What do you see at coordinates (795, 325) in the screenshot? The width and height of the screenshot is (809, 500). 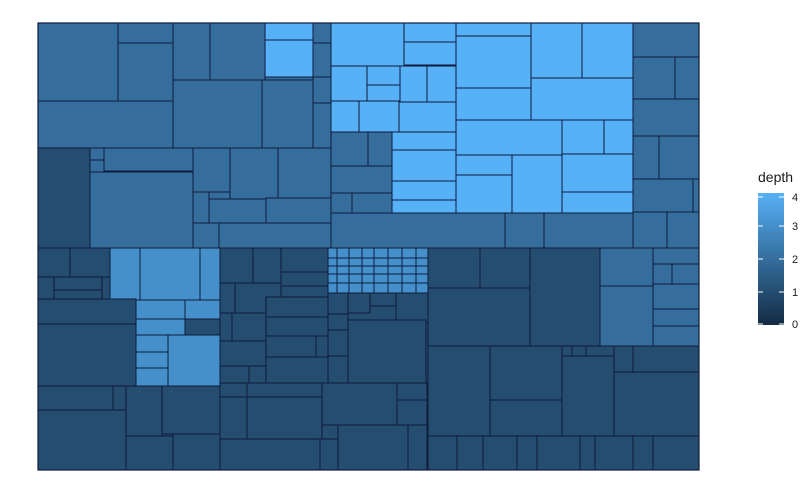 I see `legend-tick-label: 0` at bounding box center [795, 325].